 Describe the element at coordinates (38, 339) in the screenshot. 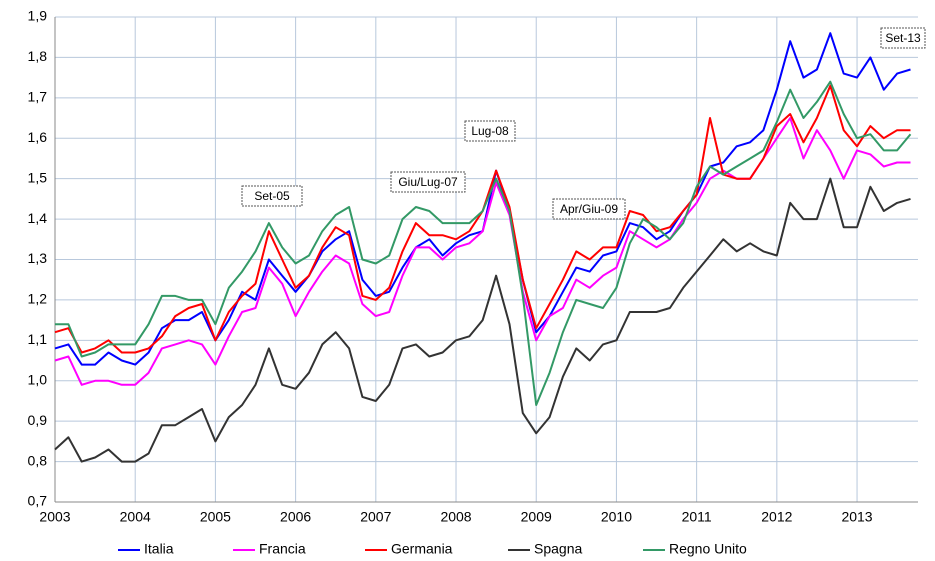

I see `y-tick-label: 1,1` at that location.